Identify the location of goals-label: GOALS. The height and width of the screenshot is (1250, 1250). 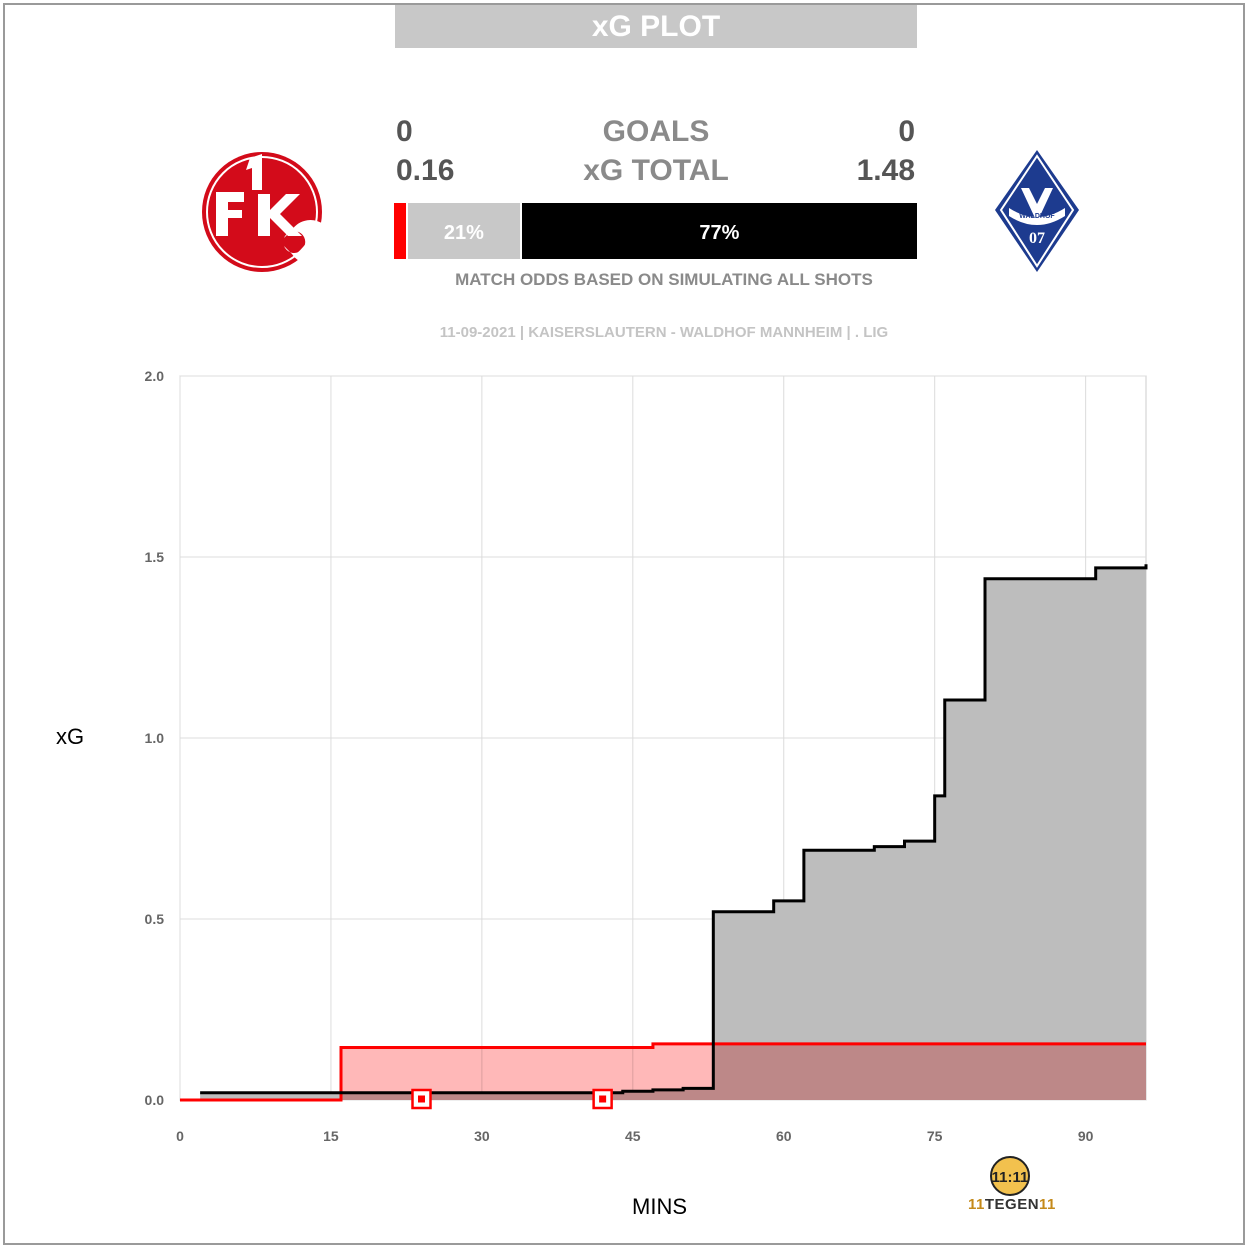
(656, 131).